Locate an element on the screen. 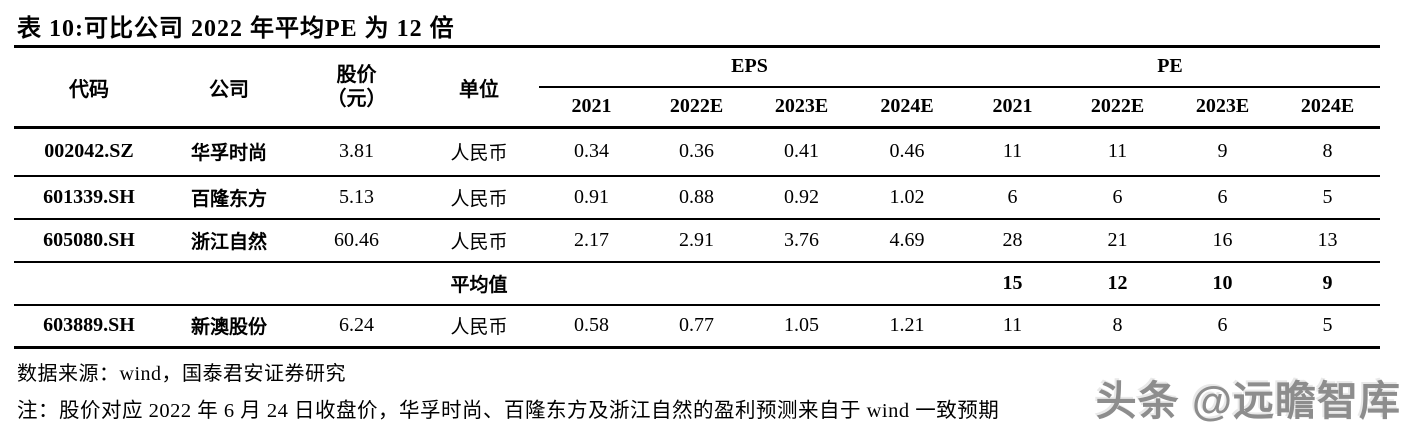  page-title: 表 10:可比公司 2022 年平均PE 为 12 倍 is located at coordinates (236, 29).